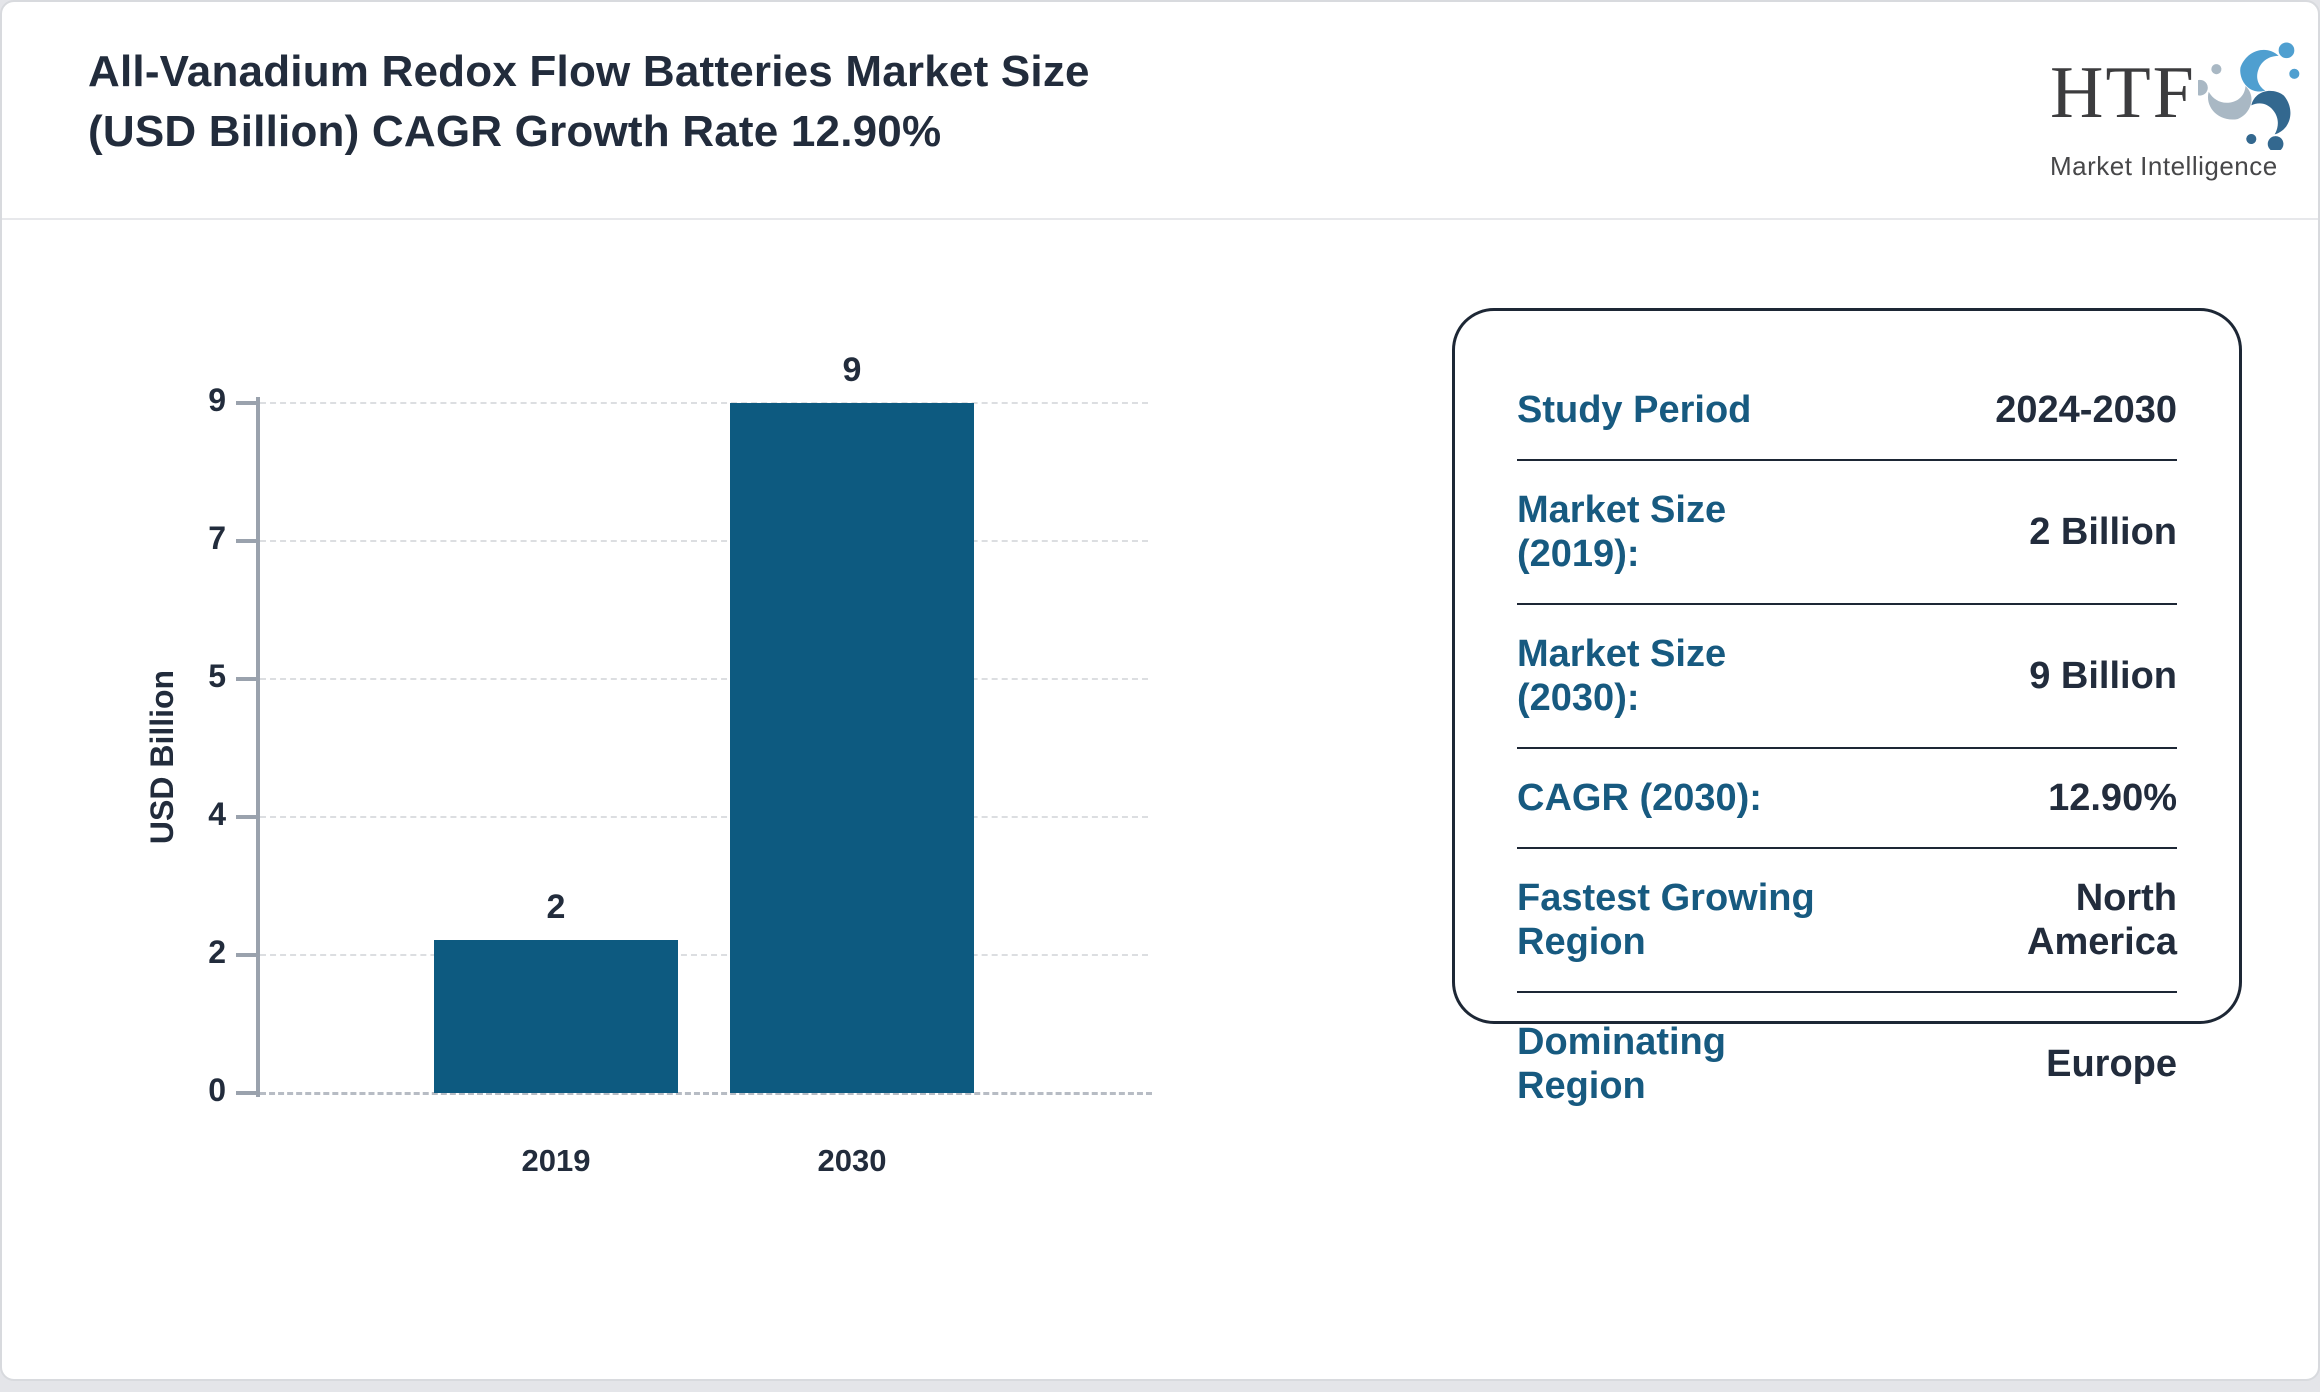  What do you see at coordinates (162, 757) in the screenshot?
I see `y-axis-title: USD Billion` at bounding box center [162, 757].